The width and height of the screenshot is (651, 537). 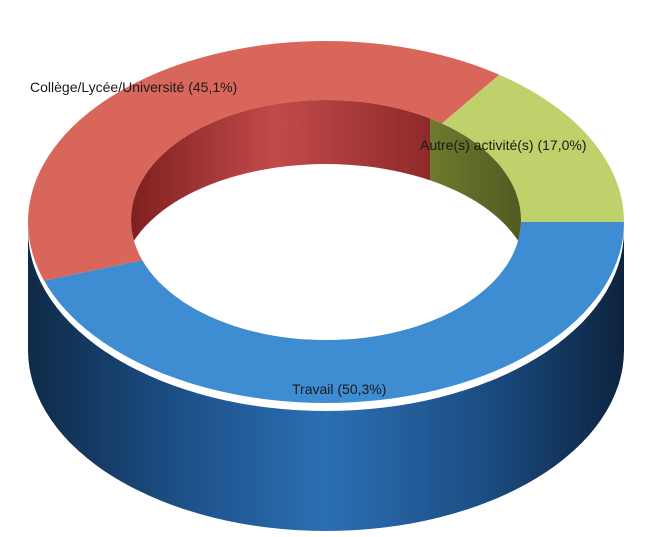 I want to click on label-college: Collège/Lycée/Université (45,1%), so click(x=133, y=87).